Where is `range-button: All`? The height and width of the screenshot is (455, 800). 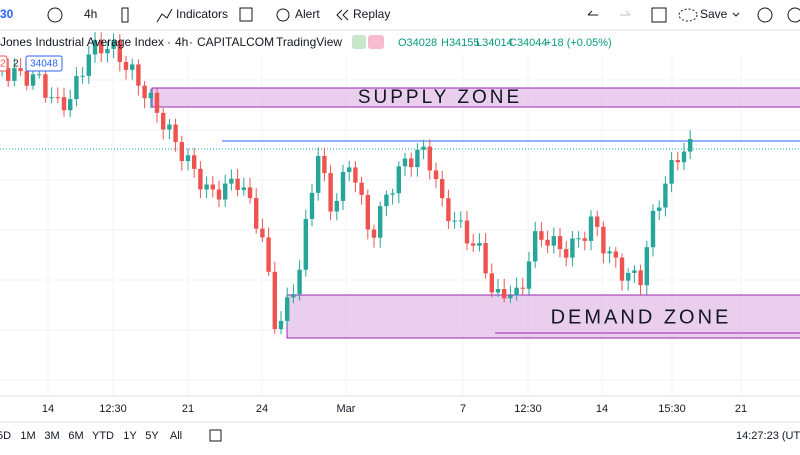
range-button: All is located at coordinates (176, 436).